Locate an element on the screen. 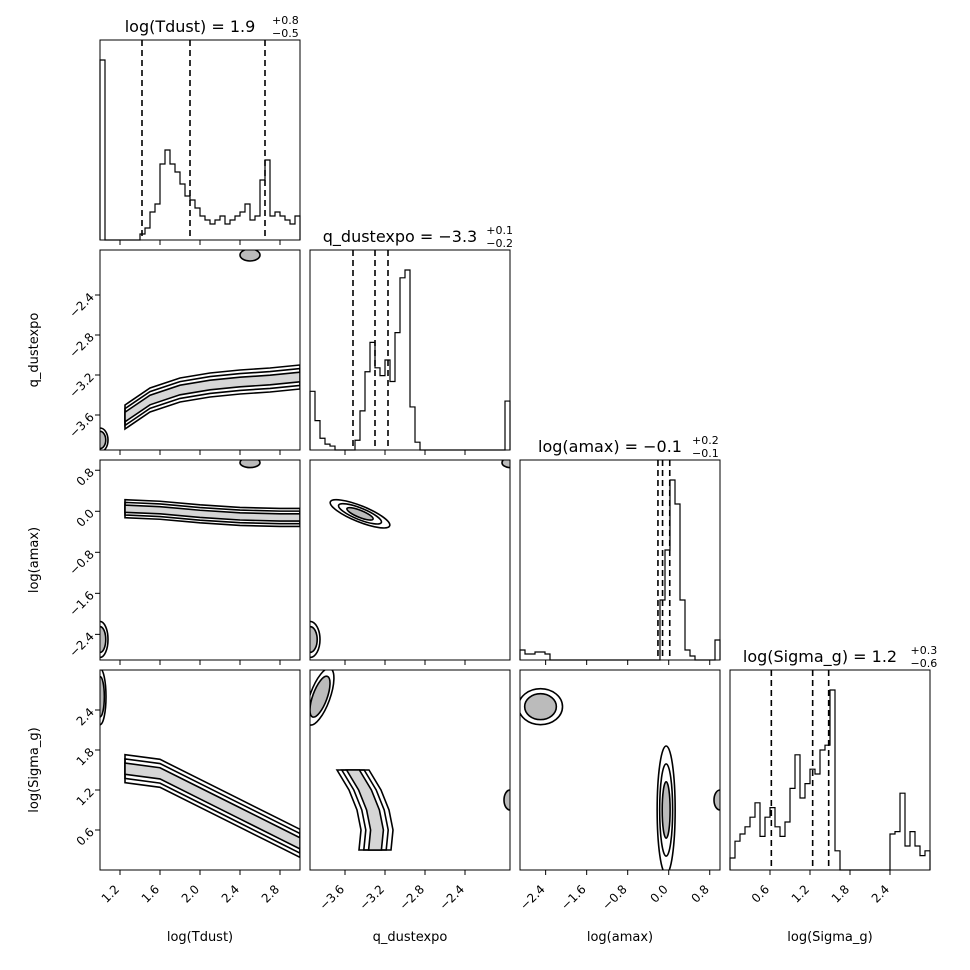  histogram-panel-2: log(amax) = −0.1 +0.2−0.1 is located at coordinates (620, 547).